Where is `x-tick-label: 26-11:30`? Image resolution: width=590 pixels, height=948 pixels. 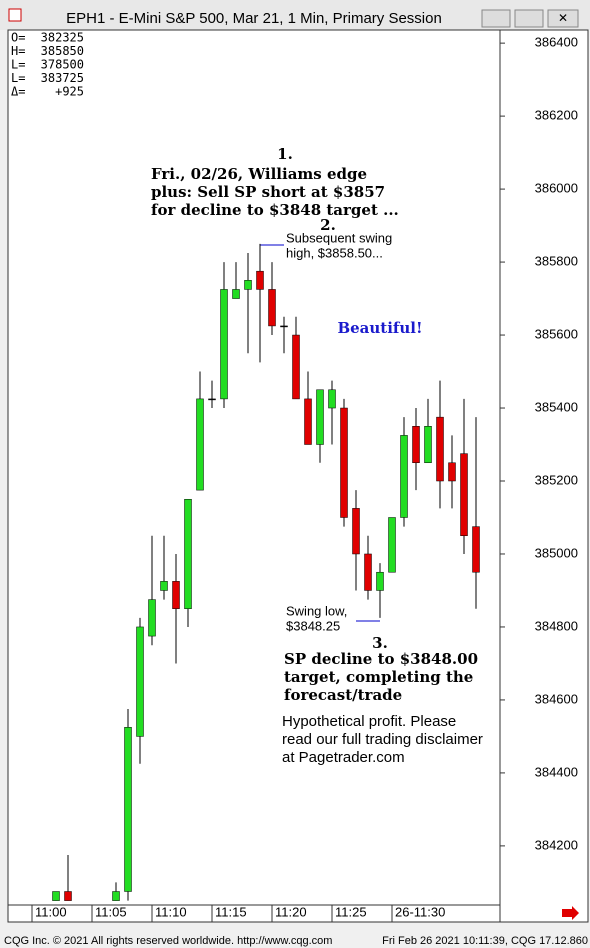 x-tick-label: 26-11:30 is located at coordinates (420, 911).